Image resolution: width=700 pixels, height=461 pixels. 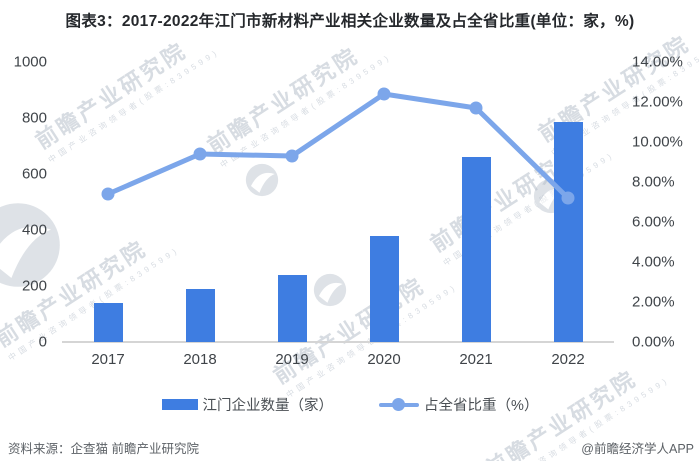 What do you see at coordinates (34, 174) in the screenshot?
I see `left-axis-tick: 600` at bounding box center [34, 174].